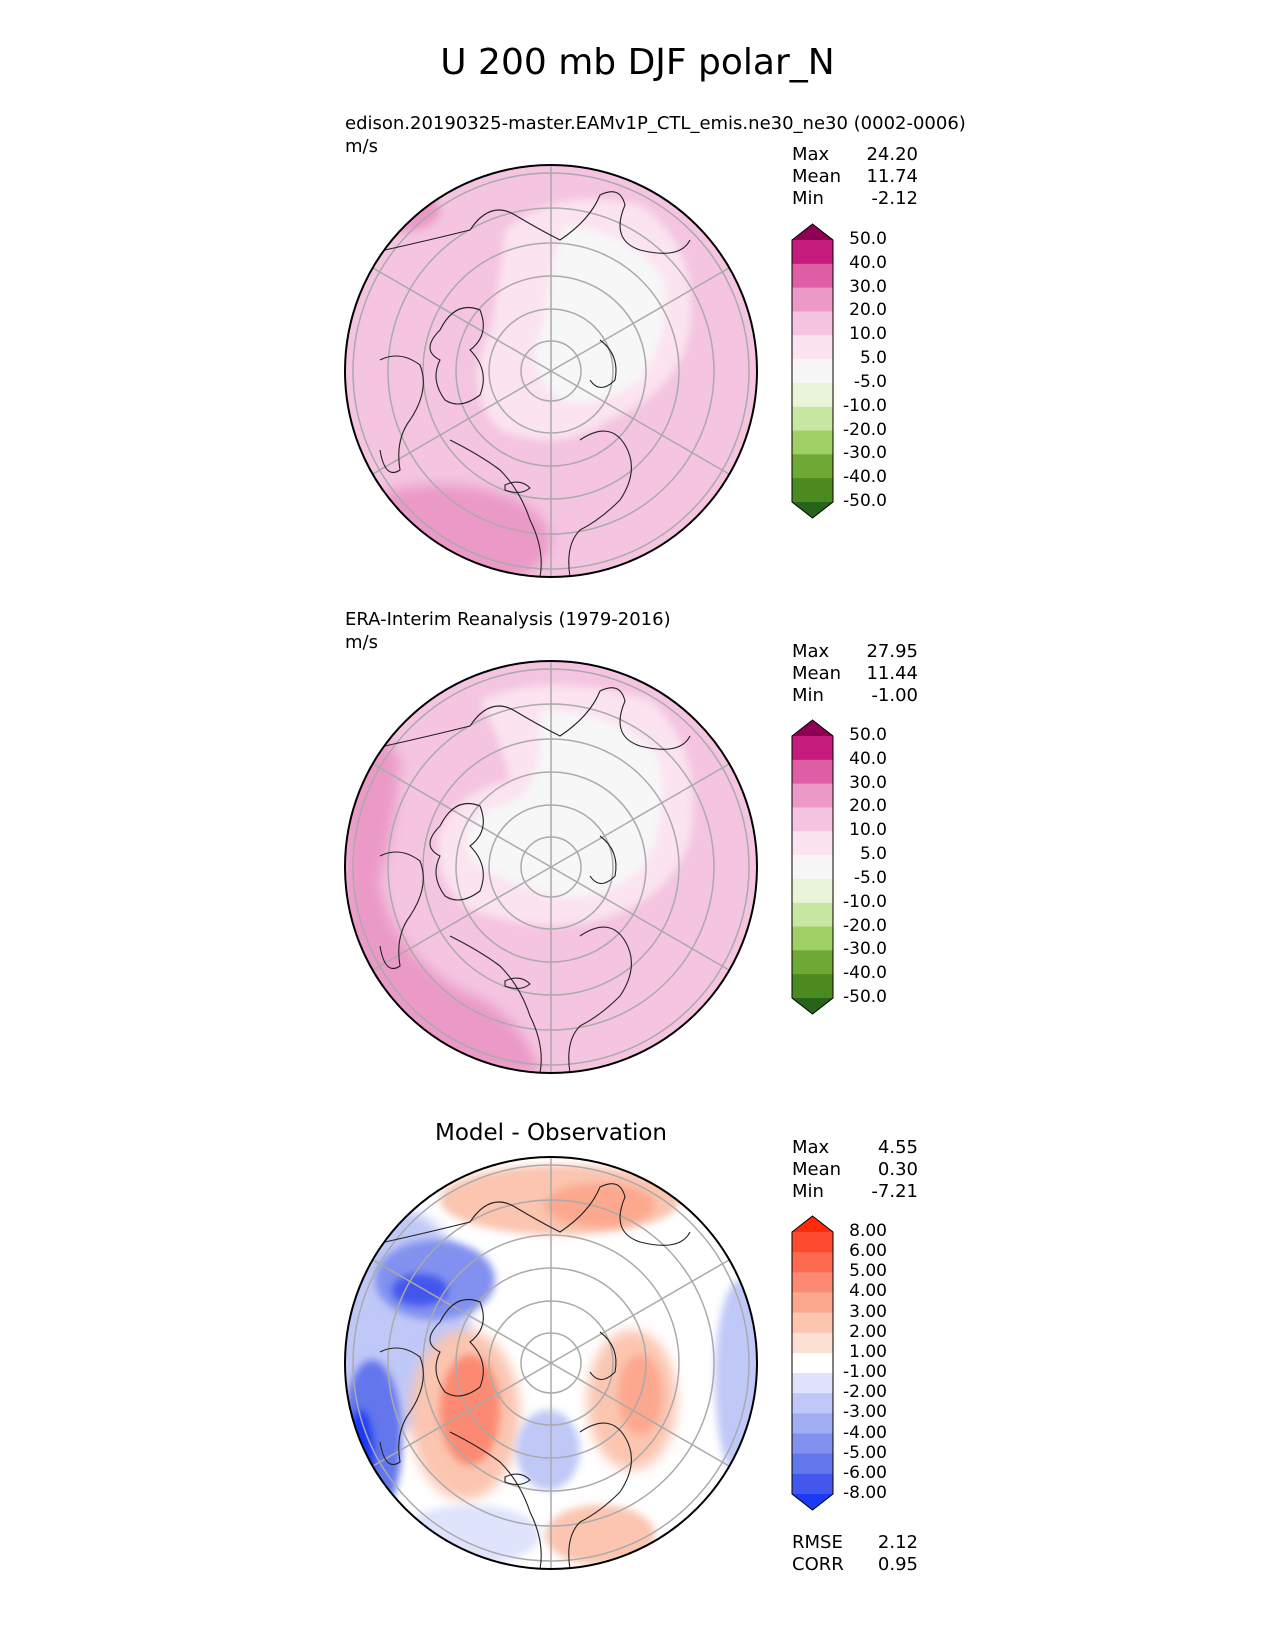 This screenshot has height=1650, width=1275. I want to click on colorbar-3-tick-label: -1.00, so click(865, 1372).